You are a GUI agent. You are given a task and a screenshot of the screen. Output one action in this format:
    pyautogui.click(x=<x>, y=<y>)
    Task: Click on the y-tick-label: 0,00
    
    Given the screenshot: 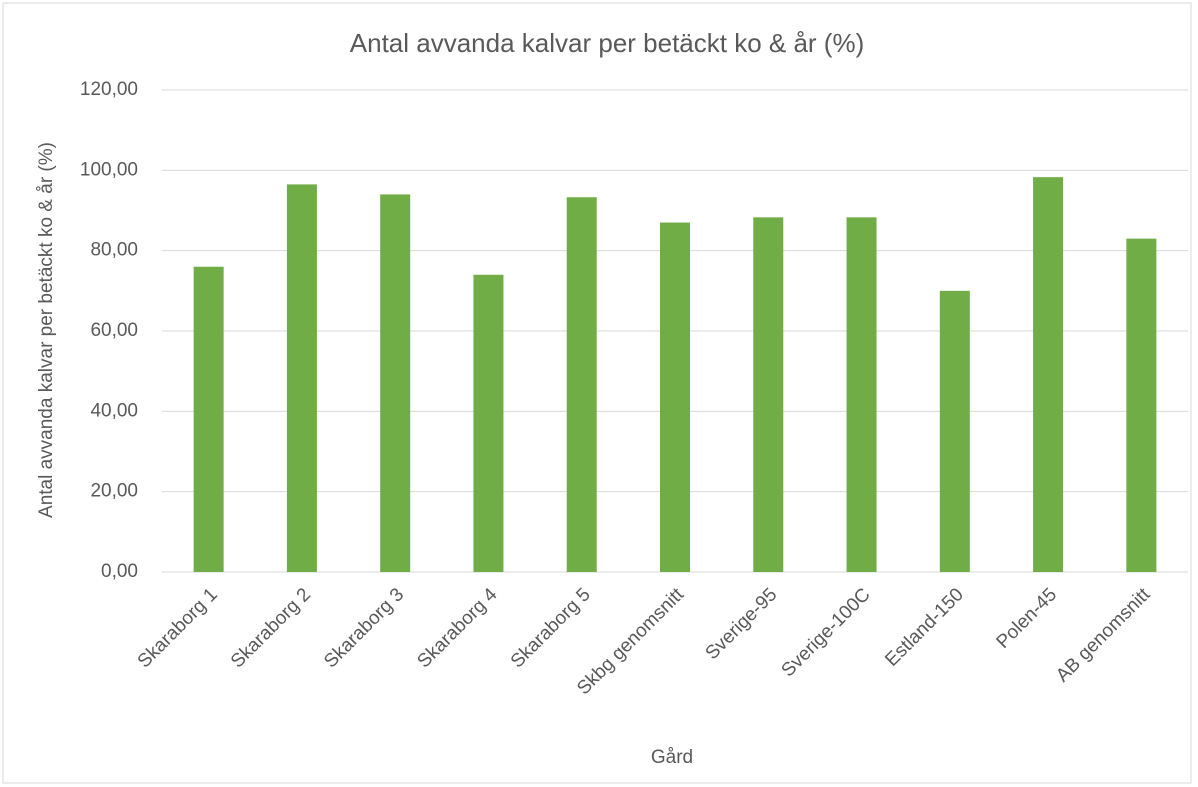 What is the action you would take?
    pyautogui.click(x=119, y=571)
    